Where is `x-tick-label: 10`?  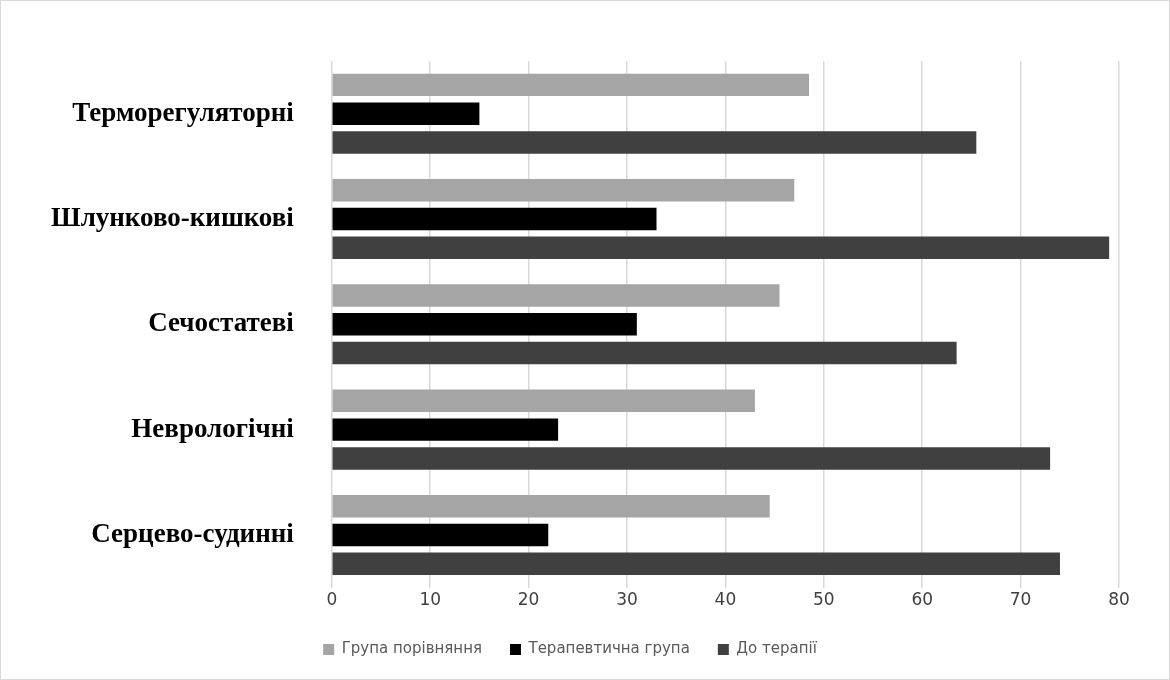
x-tick-label: 10 is located at coordinates (430, 599).